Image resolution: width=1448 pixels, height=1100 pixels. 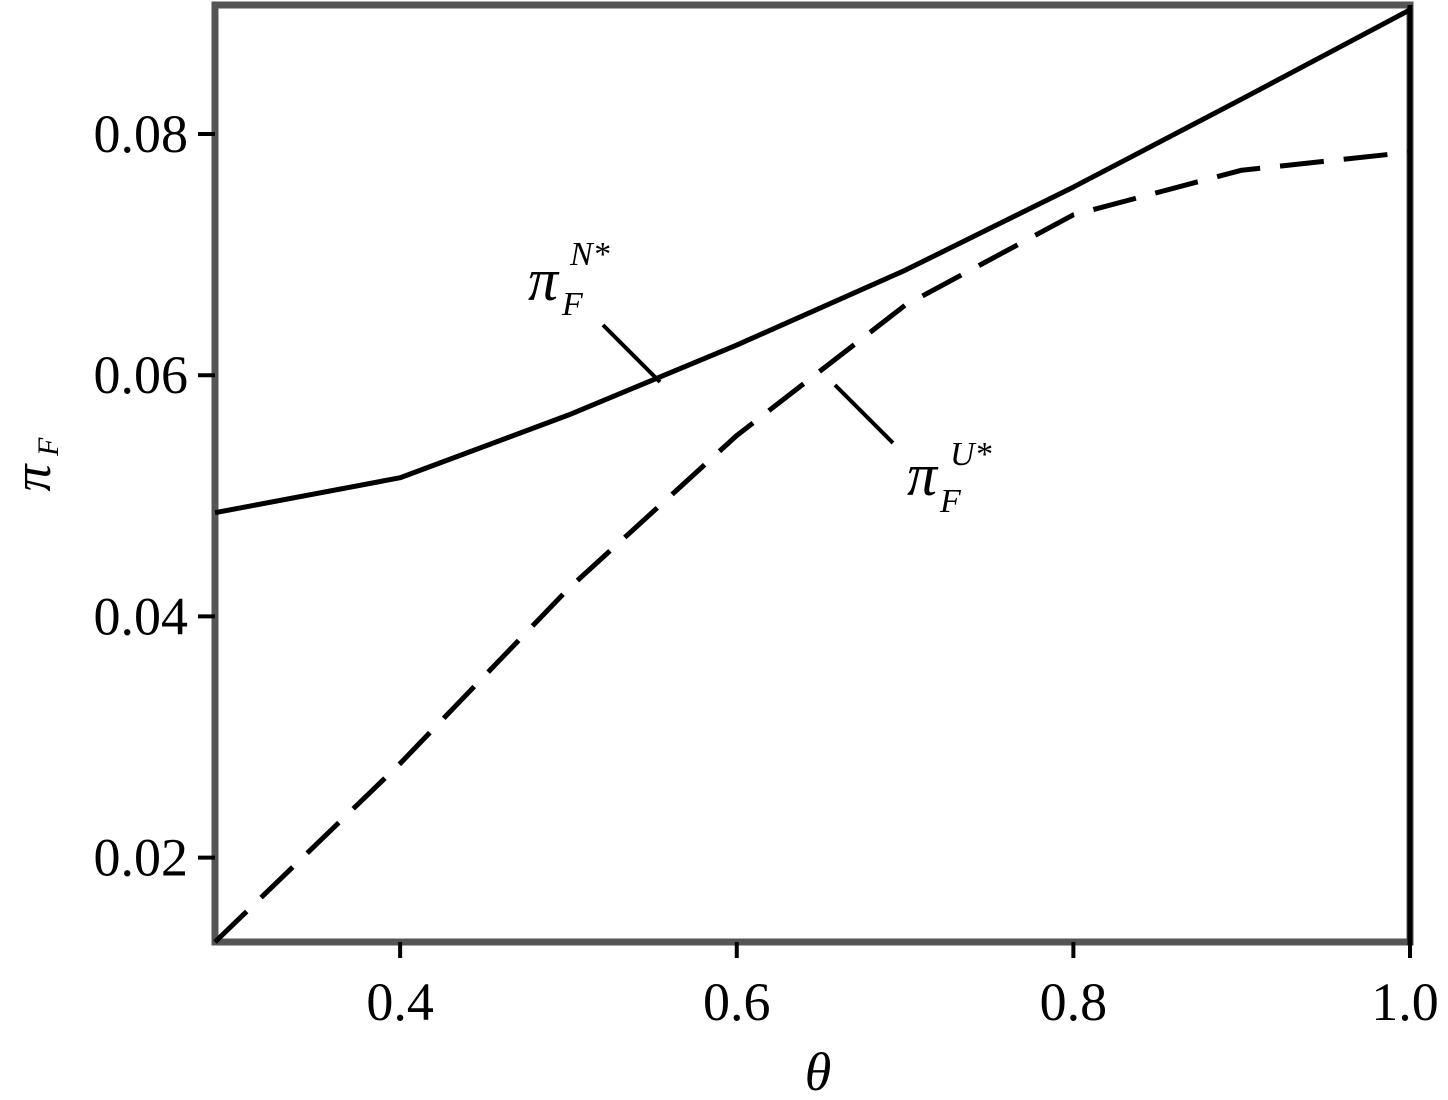 I want to click on x-tick-label: 0.8, so click(x=1074, y=1002).